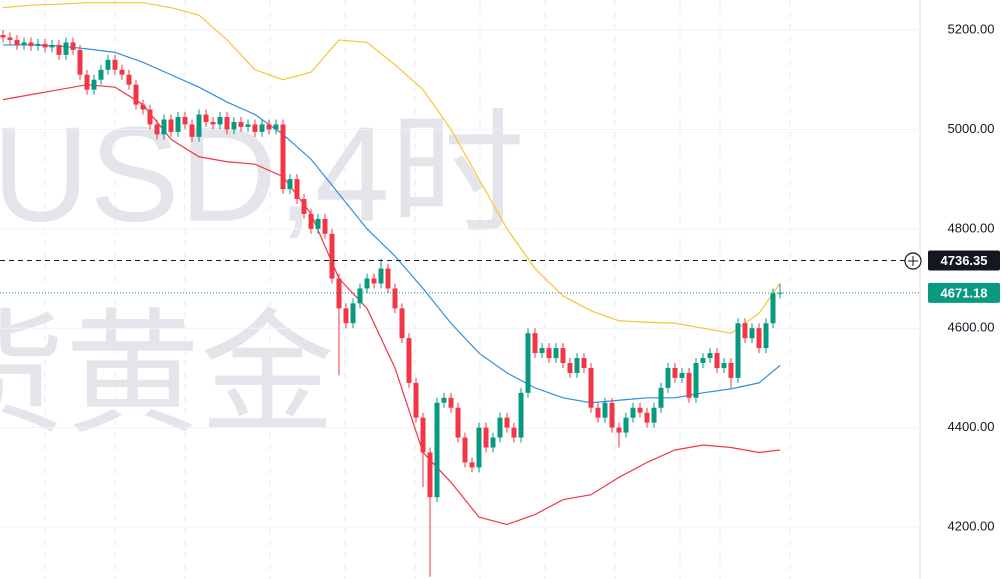  I want to click on y-tick-label: 4400.00, so click(971, 426).